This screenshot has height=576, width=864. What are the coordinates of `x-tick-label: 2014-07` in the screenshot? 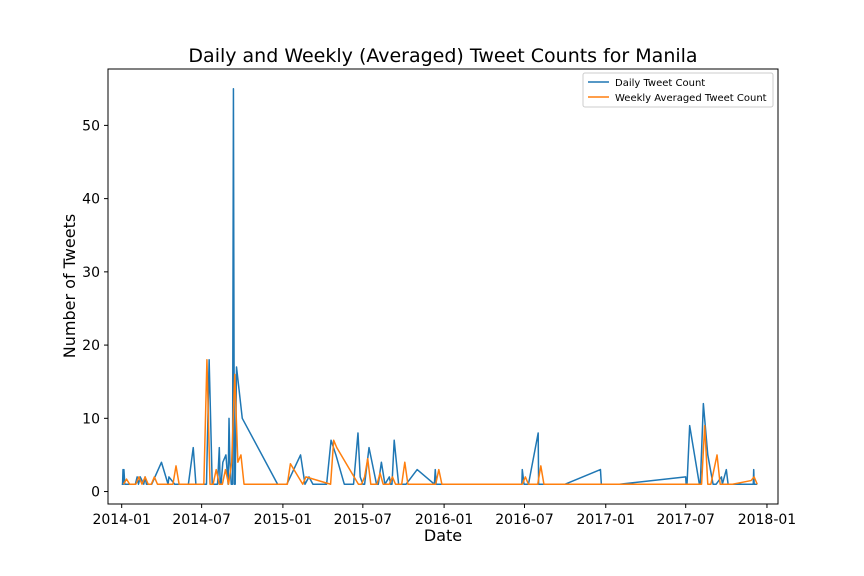 It's located at (201, 520).